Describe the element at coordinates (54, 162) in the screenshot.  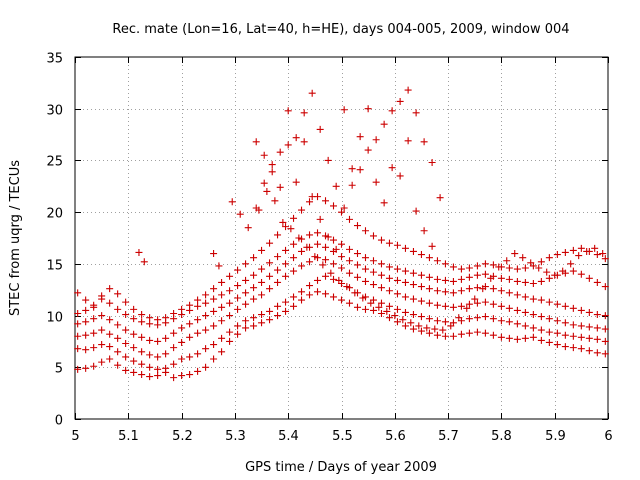
I see `y-tick-label: 25` at that location.